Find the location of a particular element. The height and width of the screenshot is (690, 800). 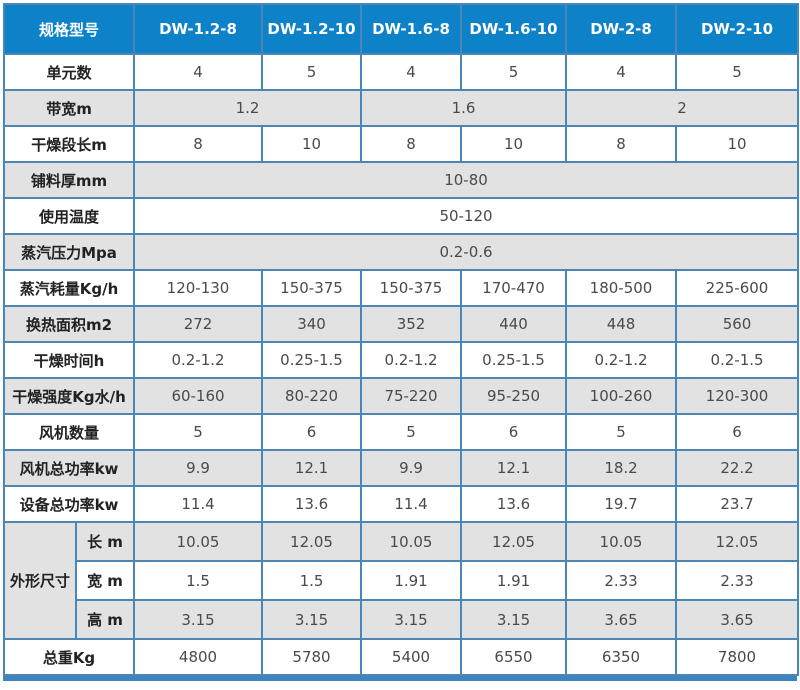

row-label: 换热面积m2 is located at coordinates (69, 324).